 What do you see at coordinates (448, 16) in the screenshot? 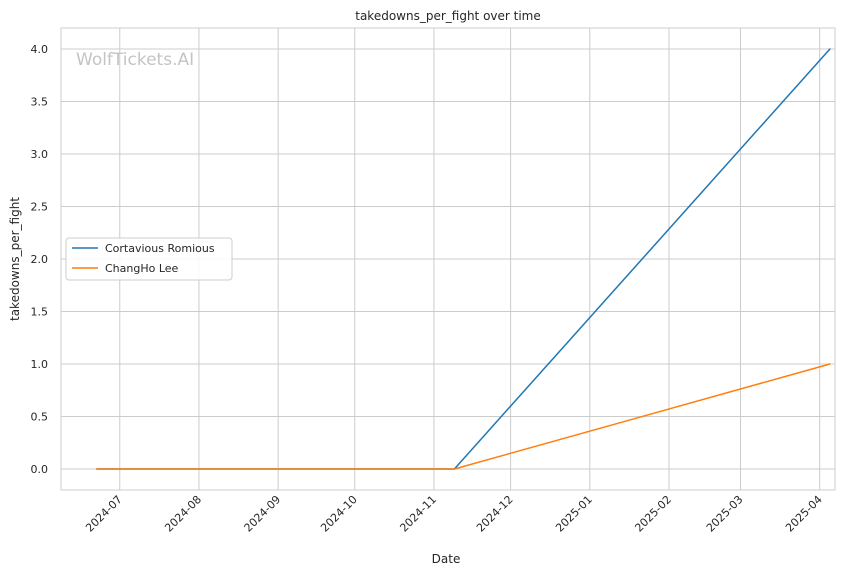
I see `chart-title: takedowns_per_fight over time` at bounding box center [448, 16].